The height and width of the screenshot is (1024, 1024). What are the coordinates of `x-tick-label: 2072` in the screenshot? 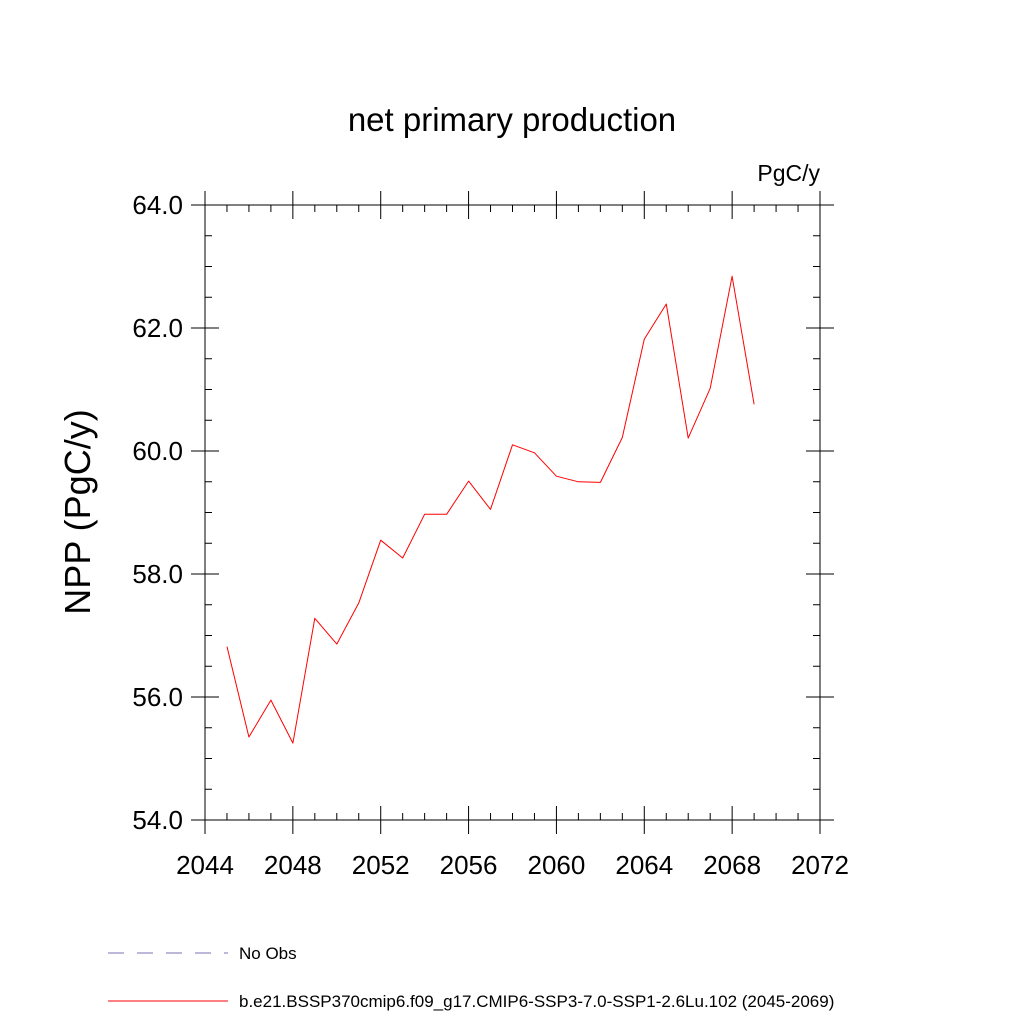 It's located at (820, 865).